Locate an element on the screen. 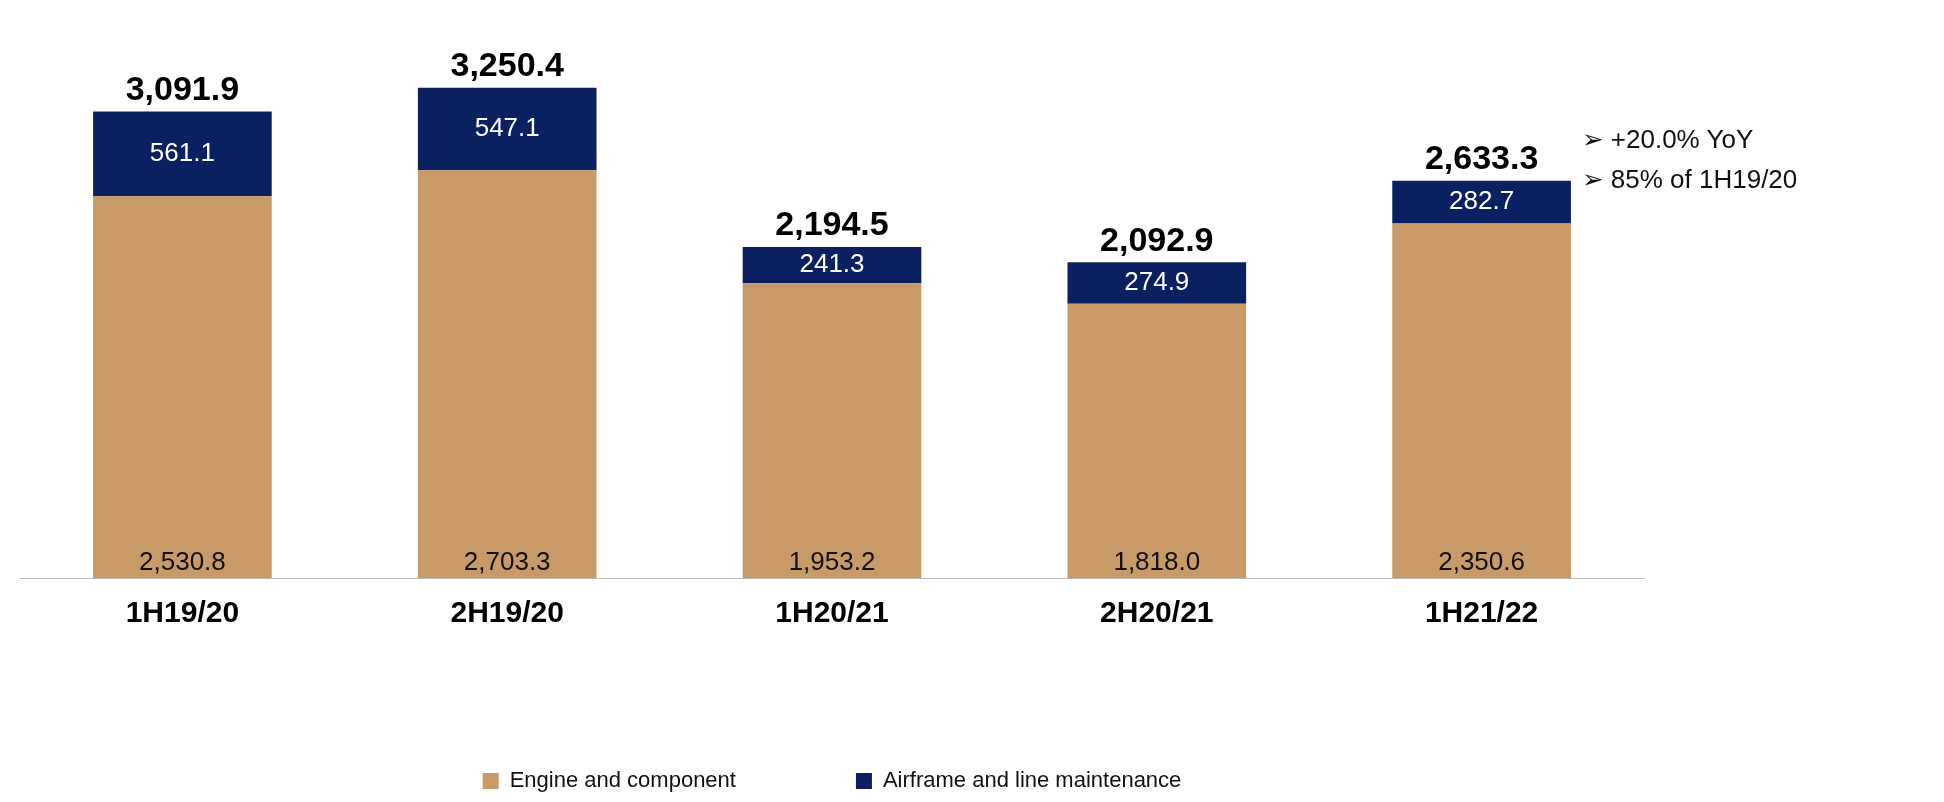 This screenshot has height=802, width=1944. annotation: ➢ +20.0% YoY is located at coordinates (1667, 138).